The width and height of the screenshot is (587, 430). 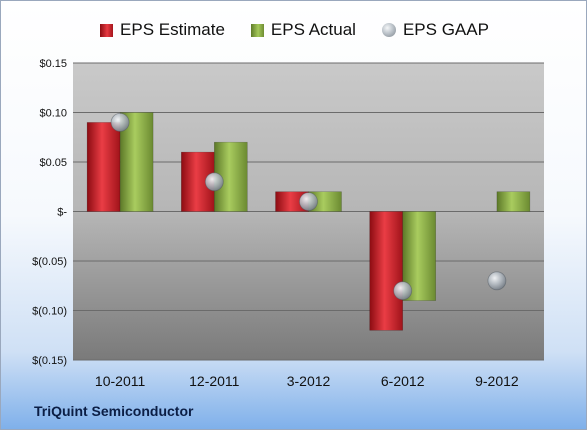 What do you see at coordinates (388, 30) in the screenshot?
I see `legend-swatch-eps-gaap` at bounding box center [388, 30].